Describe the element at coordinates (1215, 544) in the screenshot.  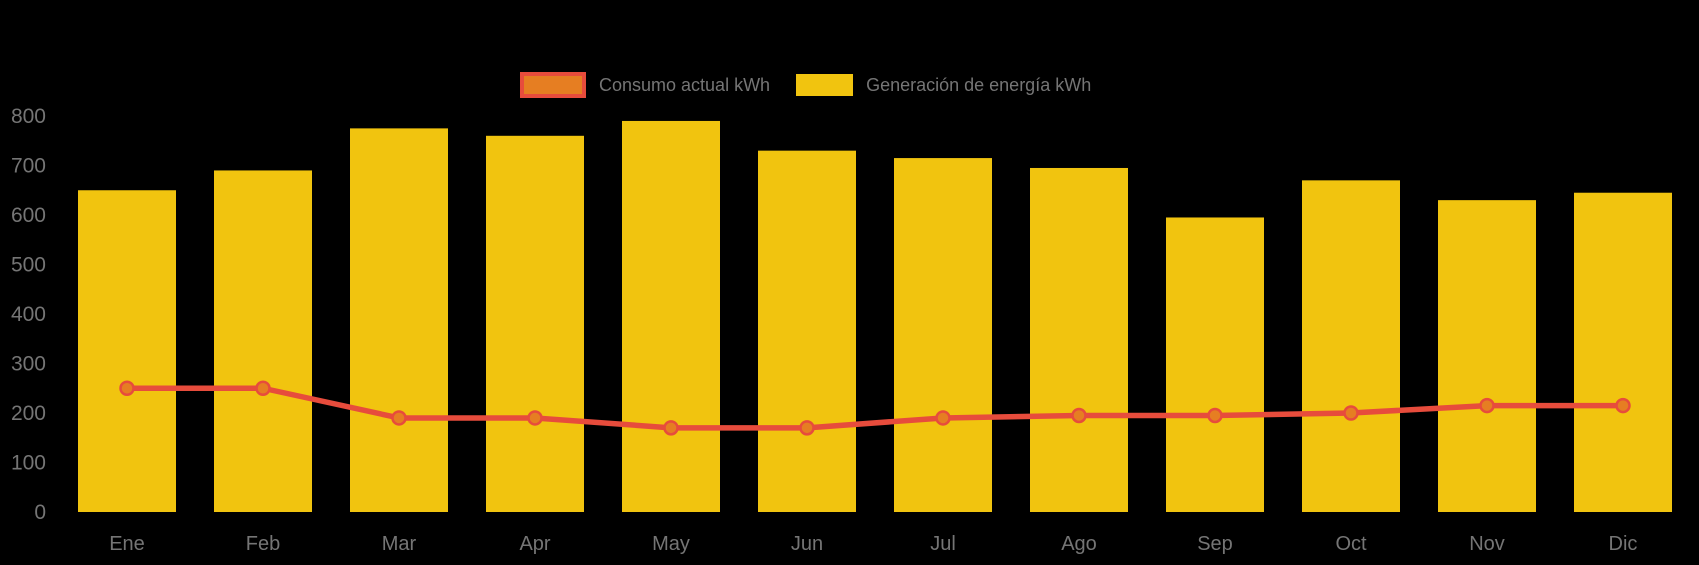
I see `x-axis-label-sep: Sep` at that location.